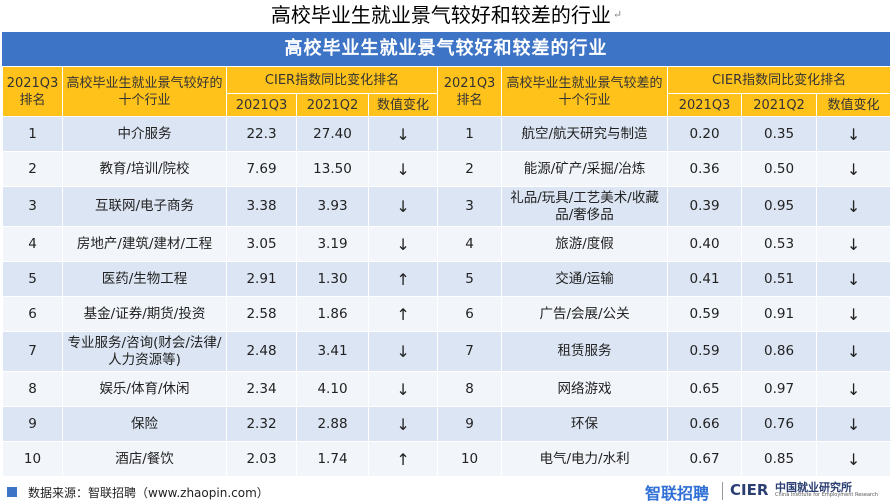  Describe the element at coordinates (32, 134) in the screenshot. I see `rank-cell: 1` at that location.